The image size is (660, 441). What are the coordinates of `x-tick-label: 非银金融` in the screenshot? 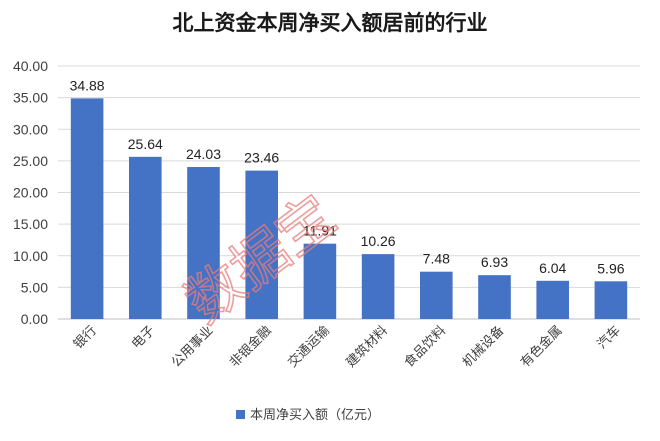 It's located at (250, 347).